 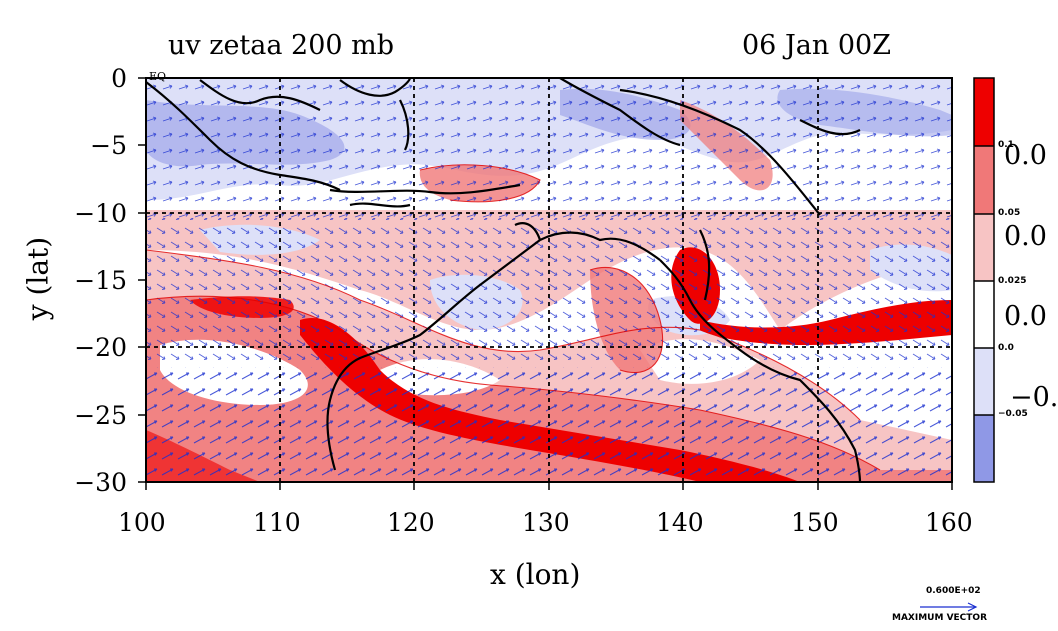 What do you see at coordinates (157, 76) in the screenshot?
I see `equator-label: EQ` at bounding box center [157, 76].